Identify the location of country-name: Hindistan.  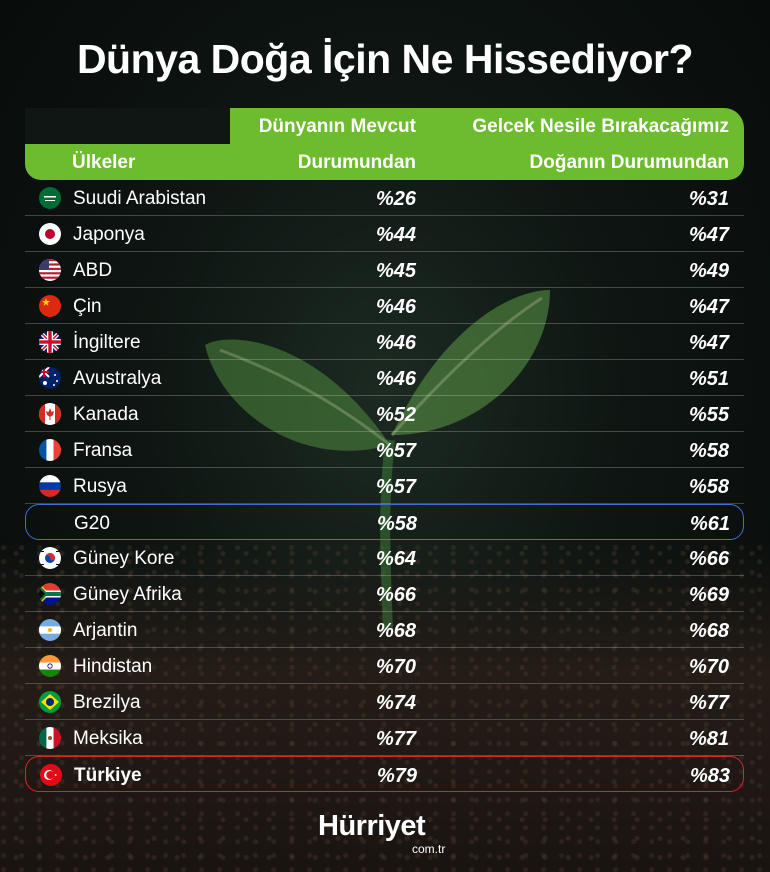
(113, 666).